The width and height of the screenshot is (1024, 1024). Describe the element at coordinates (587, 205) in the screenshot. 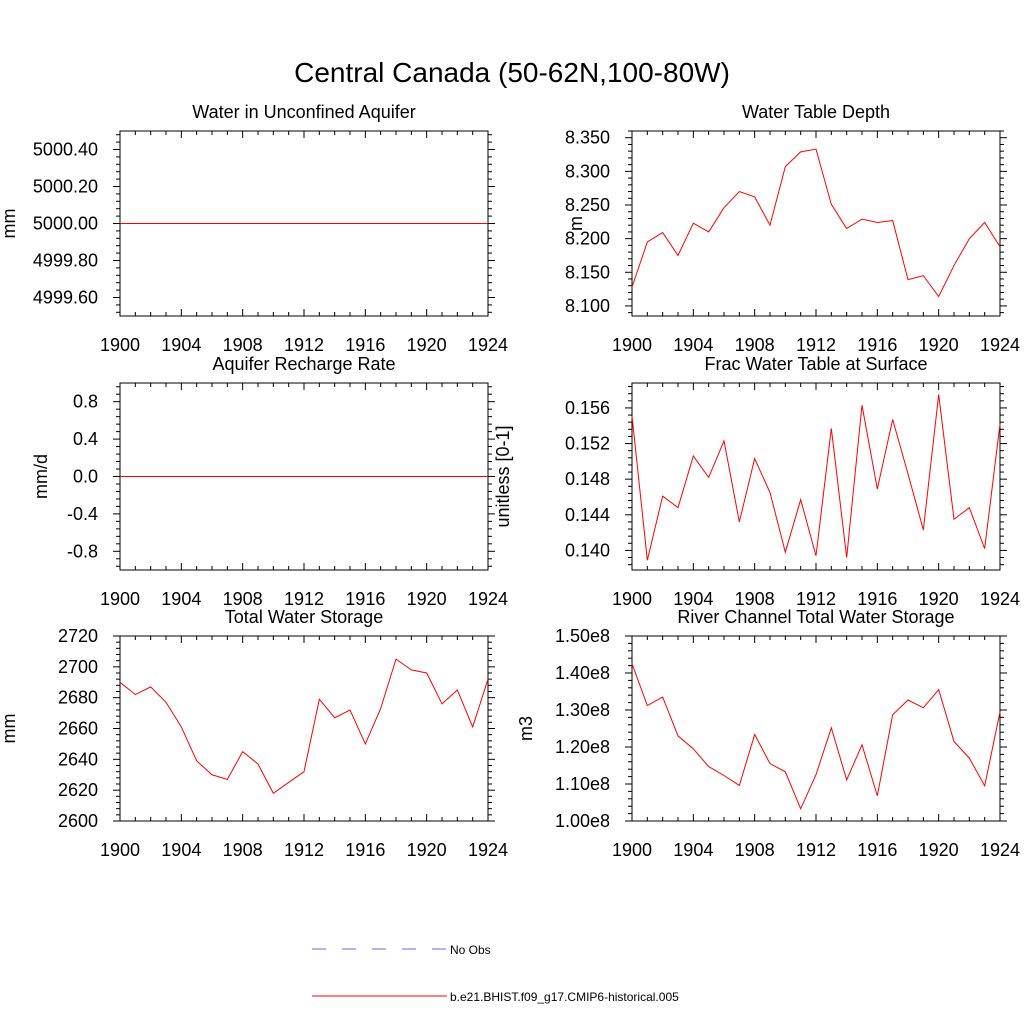

I see `y-tick-label: 8.250` at that location.